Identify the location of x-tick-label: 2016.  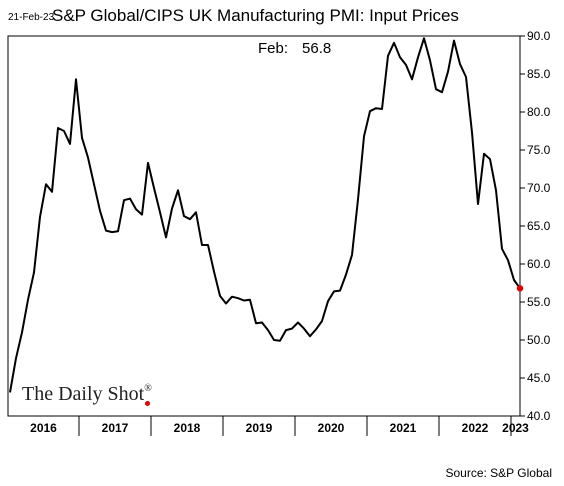
(43, 428).